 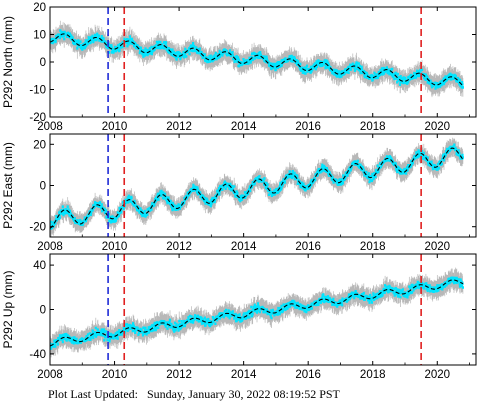 I want to click on footer-timestamp: Sunday, January 30, 2022 08:19:52 PST, so click(x=244, y=394).